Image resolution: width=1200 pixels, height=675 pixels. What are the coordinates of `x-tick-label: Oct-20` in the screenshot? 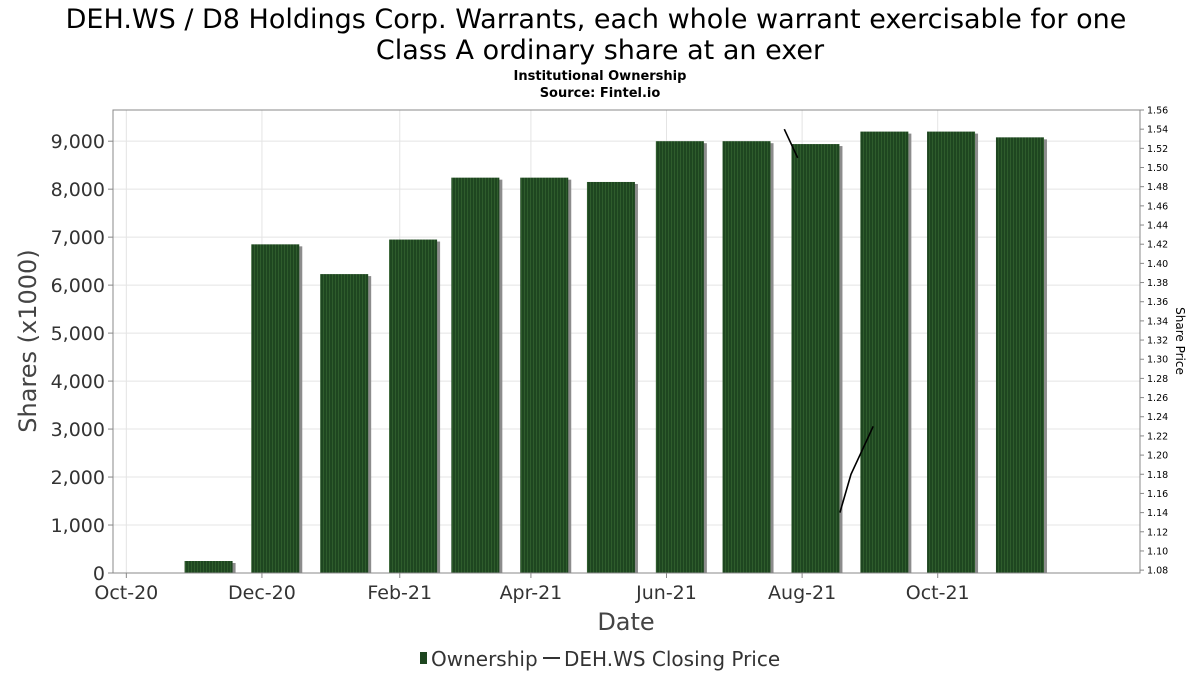 It's located at (126, 593).